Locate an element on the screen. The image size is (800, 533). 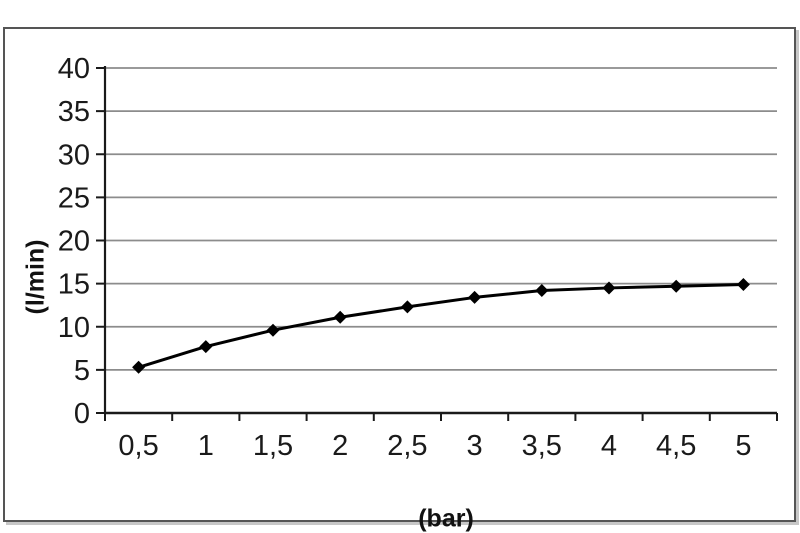
y-tick-label: 35 is located at coordinates (74, 112).